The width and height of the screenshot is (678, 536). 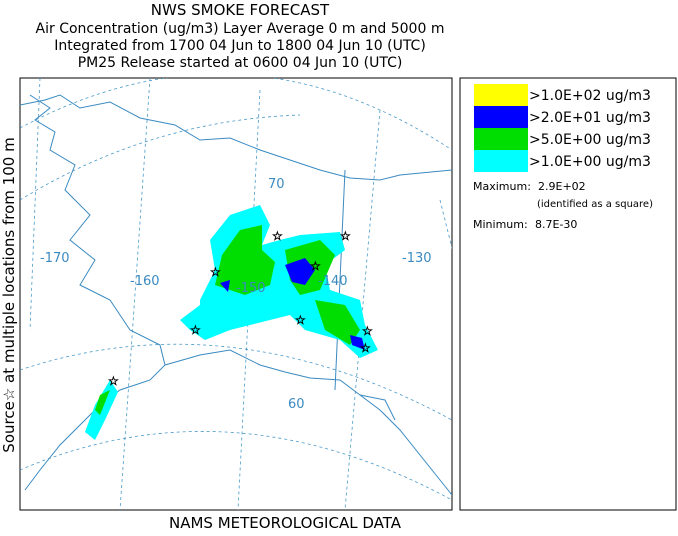 What do you see at coordinates (276, 184) in the screenshot?
I see `map-label: 70` at bounding box center [276, 184].